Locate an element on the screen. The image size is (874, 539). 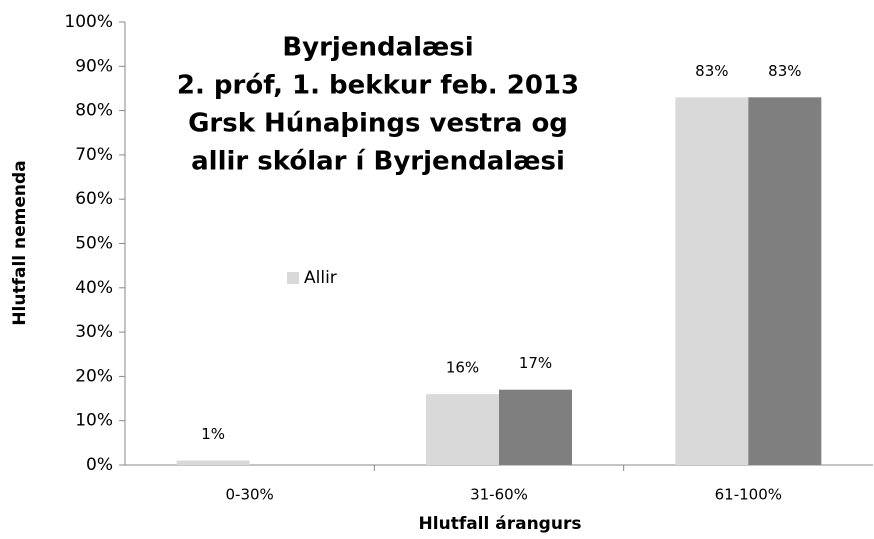
y-axis-label: Hlutfall nemenda is located at coordinates (20, 242).